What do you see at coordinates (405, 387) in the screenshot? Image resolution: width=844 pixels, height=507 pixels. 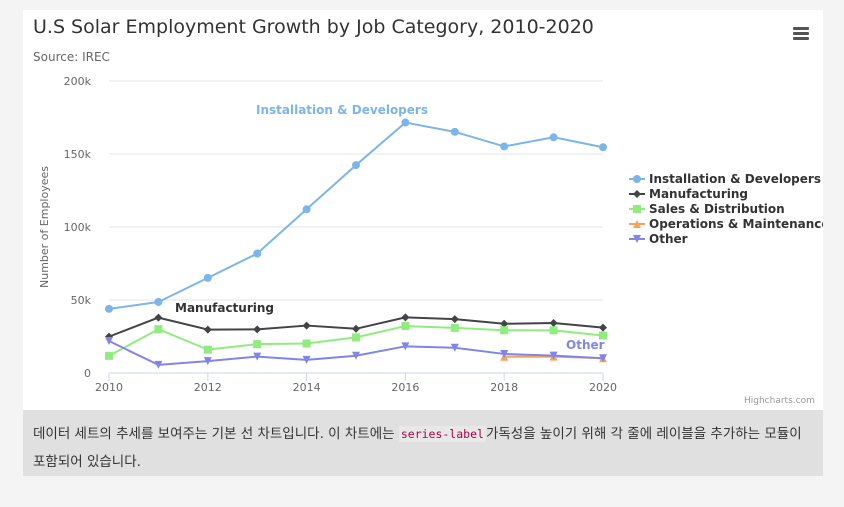 I see `x-tick-label: 2016` at bounding box center [405, 387].